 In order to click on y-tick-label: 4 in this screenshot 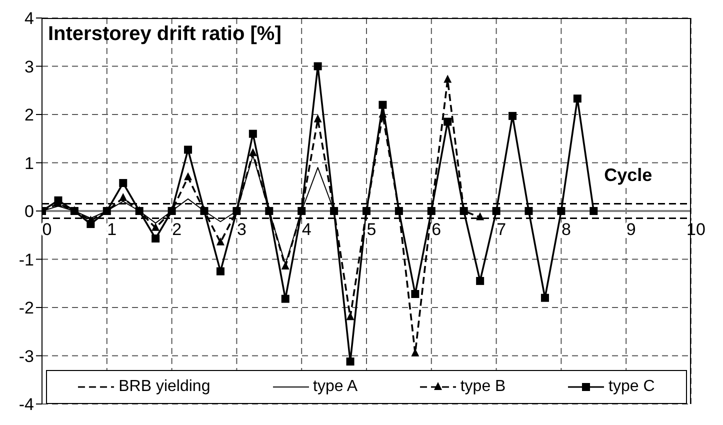, I will do `click(29, 18)`.